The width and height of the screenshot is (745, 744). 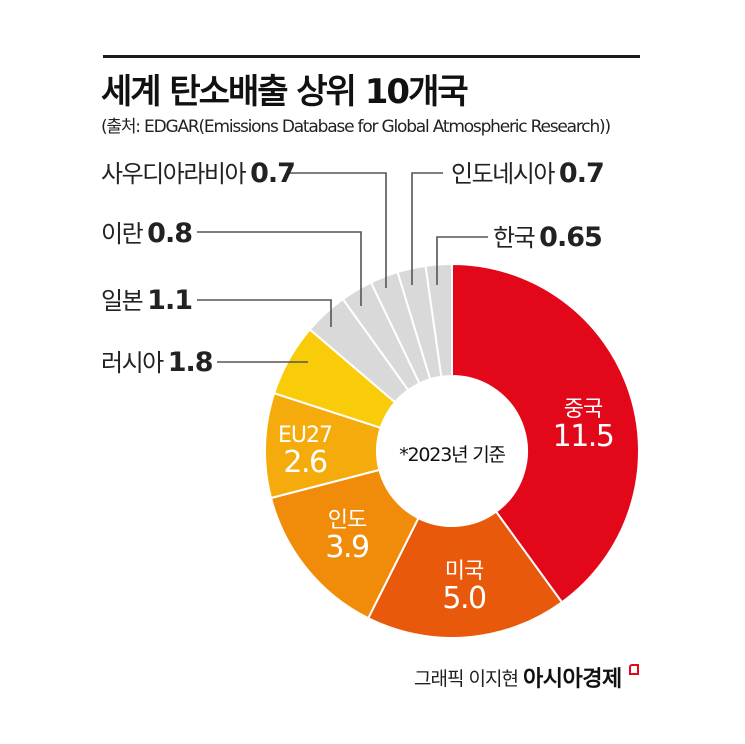 I want to click on leader-line-korea, so click(x=462, y=260).